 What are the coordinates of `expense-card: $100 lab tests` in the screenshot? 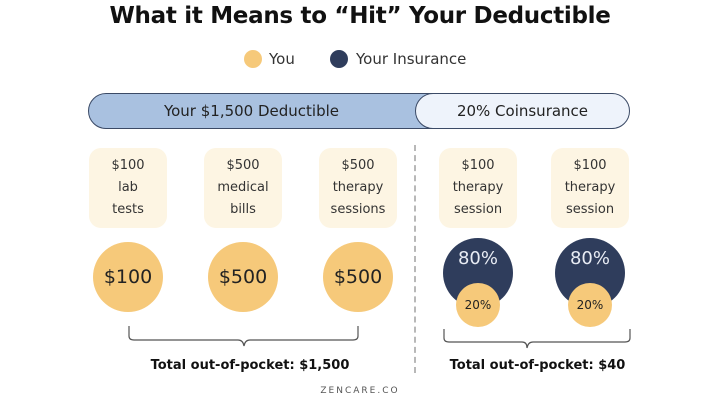 It's located at (128, 188).